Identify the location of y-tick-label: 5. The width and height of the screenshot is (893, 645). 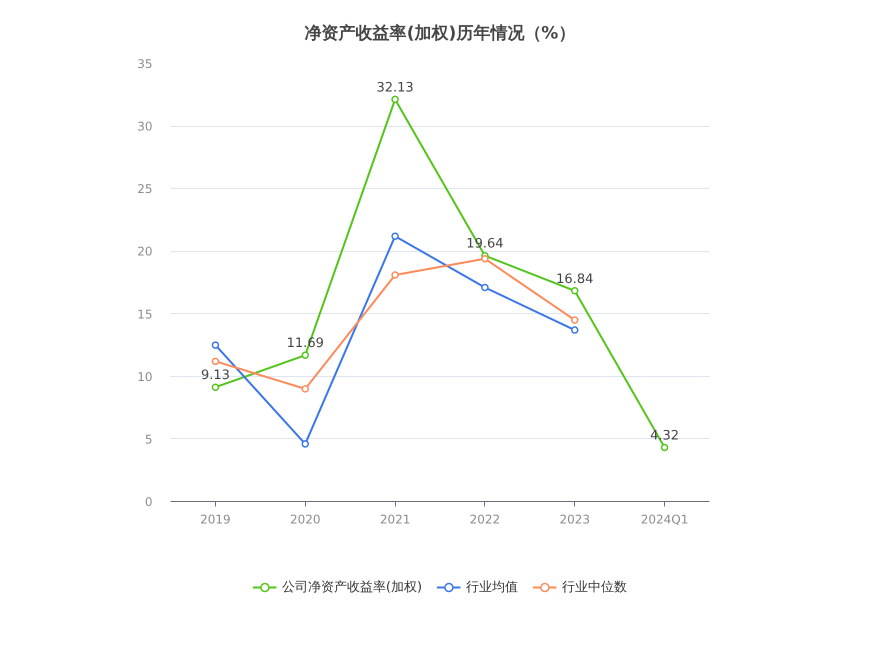
(148, 439).